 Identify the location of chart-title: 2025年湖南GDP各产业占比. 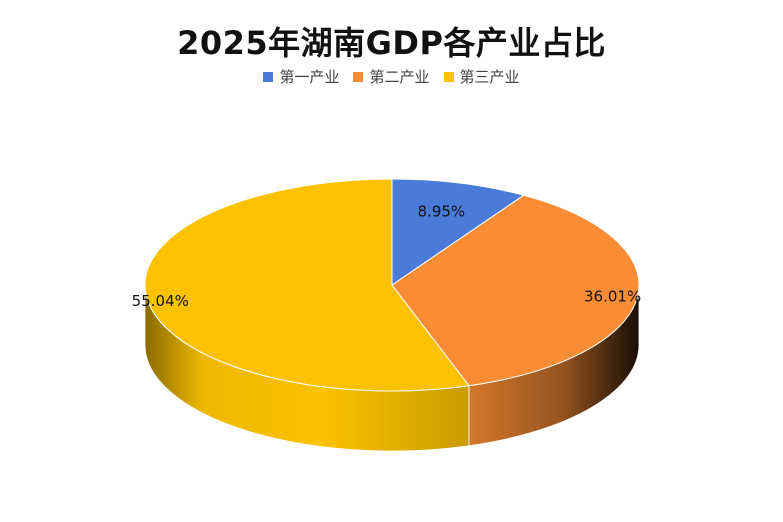
(391, 43).